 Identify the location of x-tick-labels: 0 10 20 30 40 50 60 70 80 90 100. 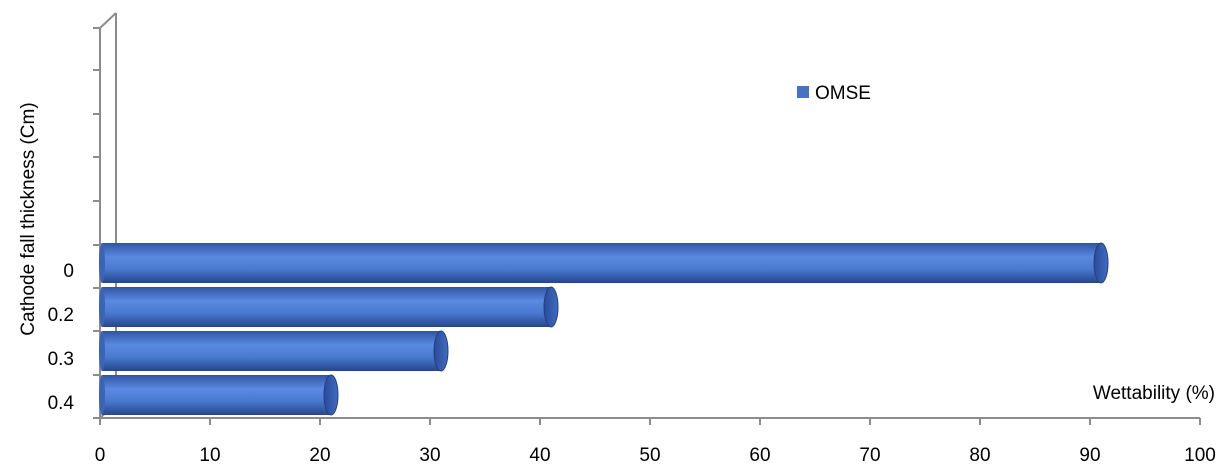
(655, 455).